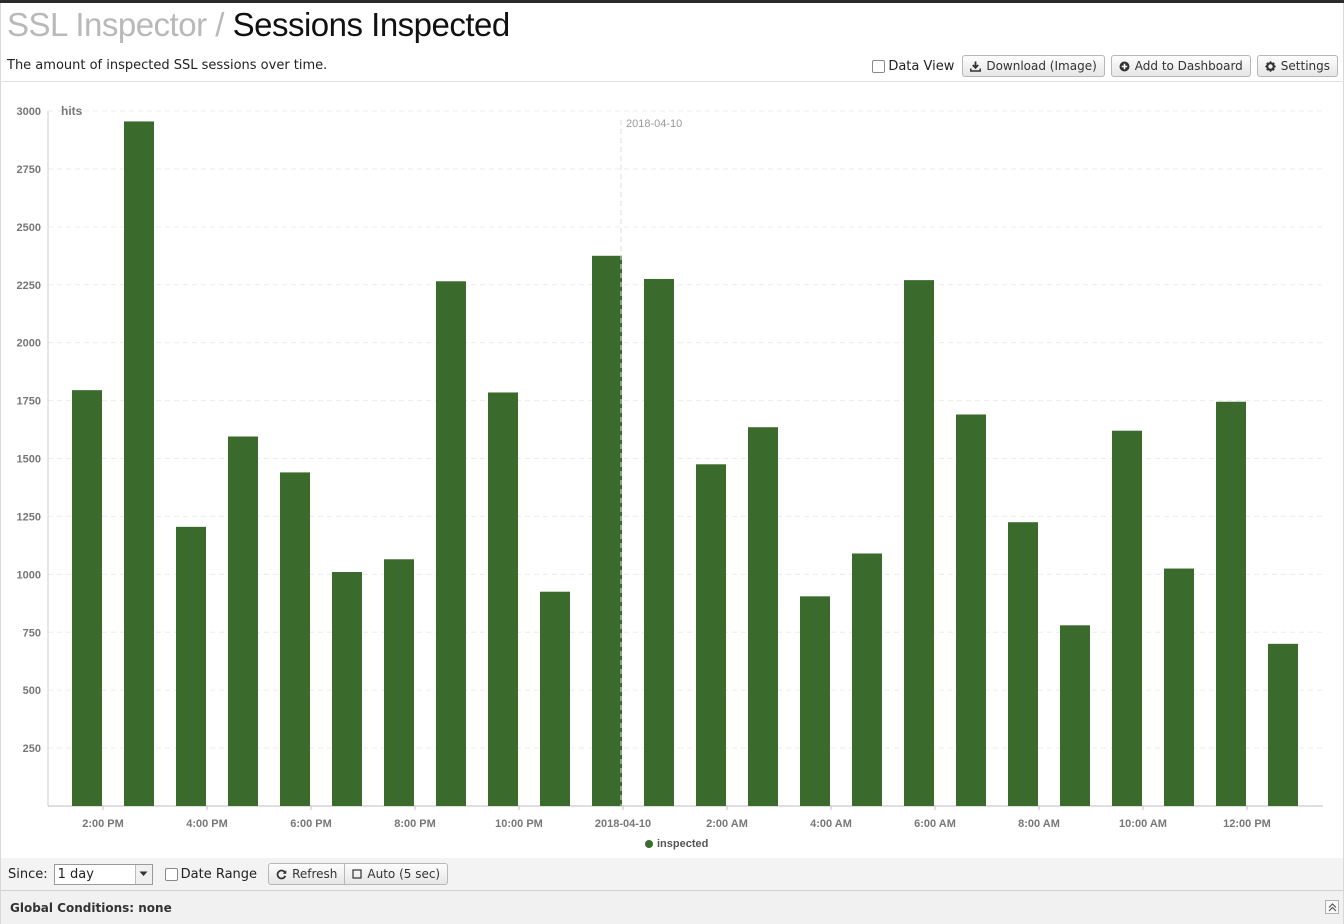  I want to click on refresh-button: Refresh, so click(307, 874).